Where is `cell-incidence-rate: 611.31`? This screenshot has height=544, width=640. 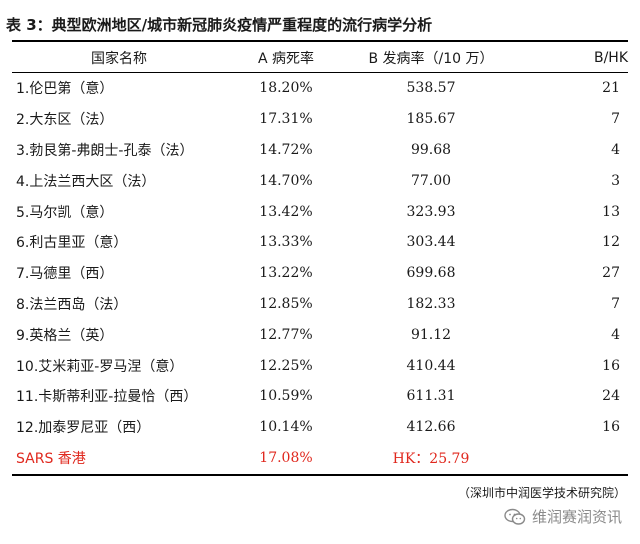 cell-incidence-rate: 611.31 is located at coordinates (431, 396).